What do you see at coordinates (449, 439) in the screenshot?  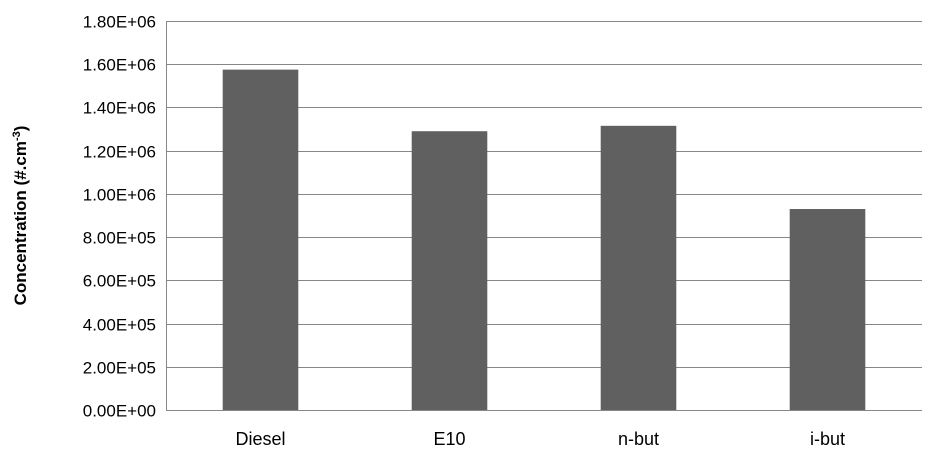 I see `x-tick-label: E10` at bounding box center [449, 439].